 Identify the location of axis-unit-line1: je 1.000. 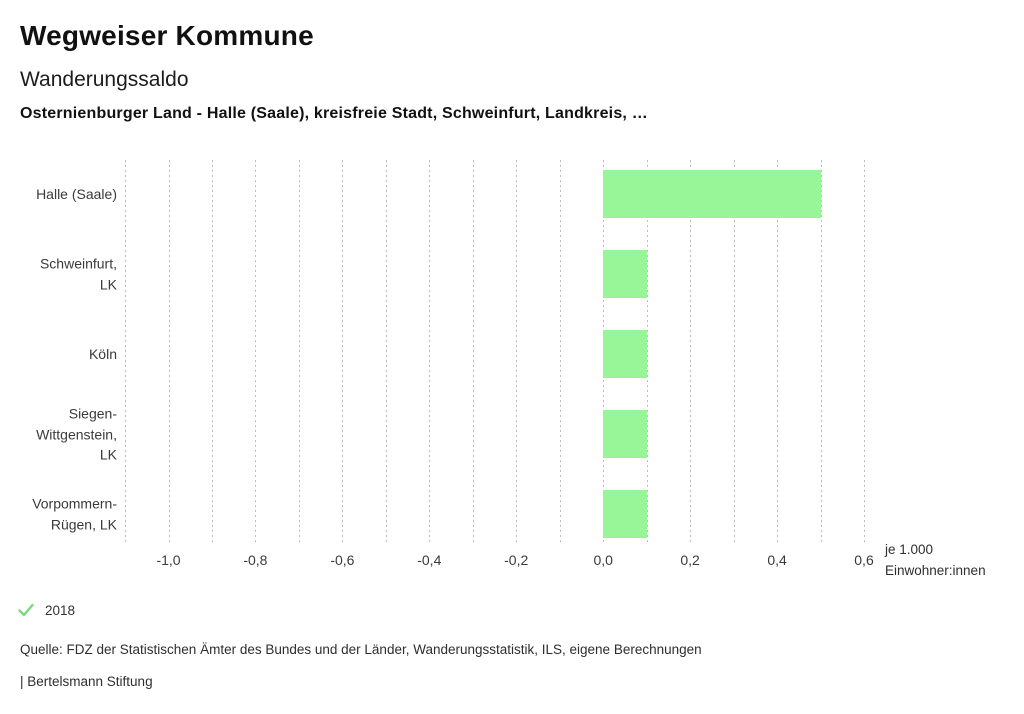
(909, 549).